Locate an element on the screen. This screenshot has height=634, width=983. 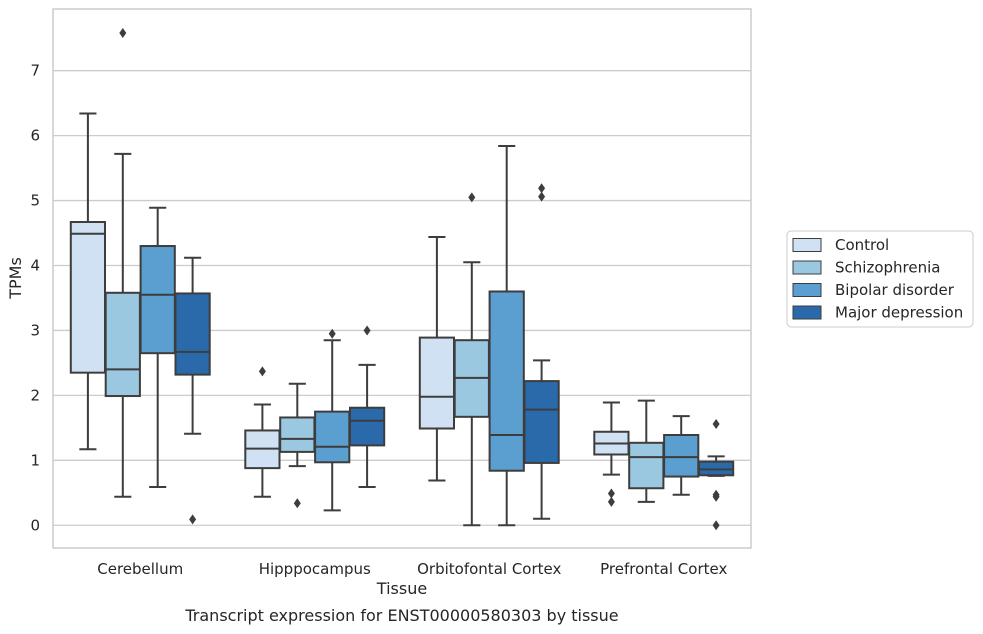
legend-label: Major depression is located at coordinates (899, 313).